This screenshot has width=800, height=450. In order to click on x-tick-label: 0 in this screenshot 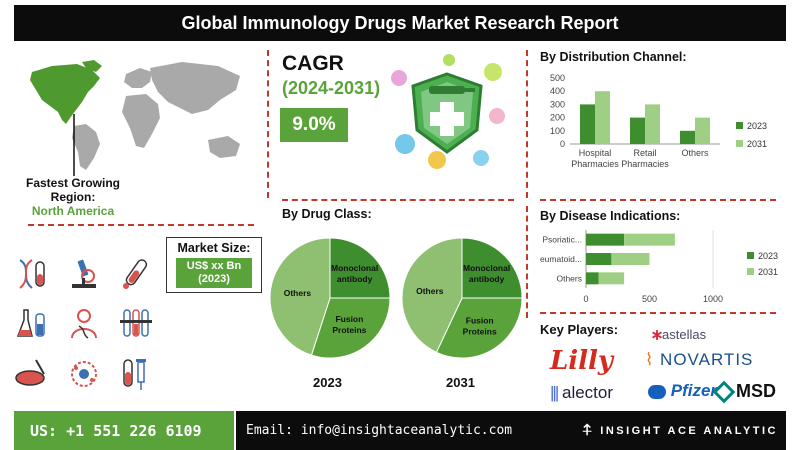, I will do `click(585, 299)`.